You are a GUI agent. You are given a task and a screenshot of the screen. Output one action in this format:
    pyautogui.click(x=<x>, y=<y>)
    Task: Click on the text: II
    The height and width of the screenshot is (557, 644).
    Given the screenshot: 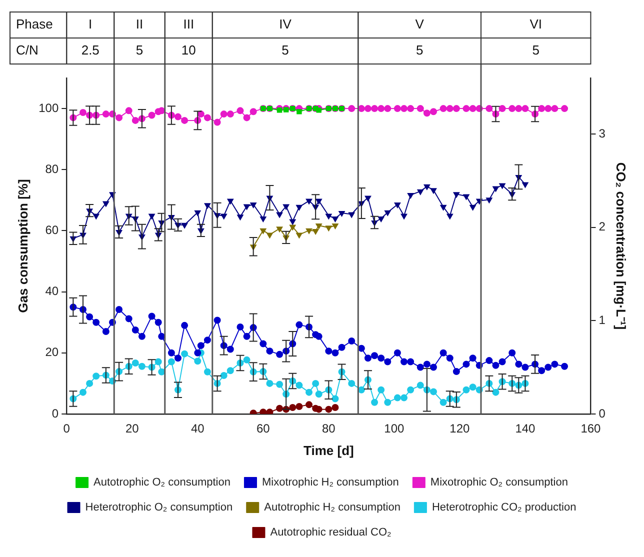 What is the action you would take?
    pyautogui.click(x=140, y=24)
    